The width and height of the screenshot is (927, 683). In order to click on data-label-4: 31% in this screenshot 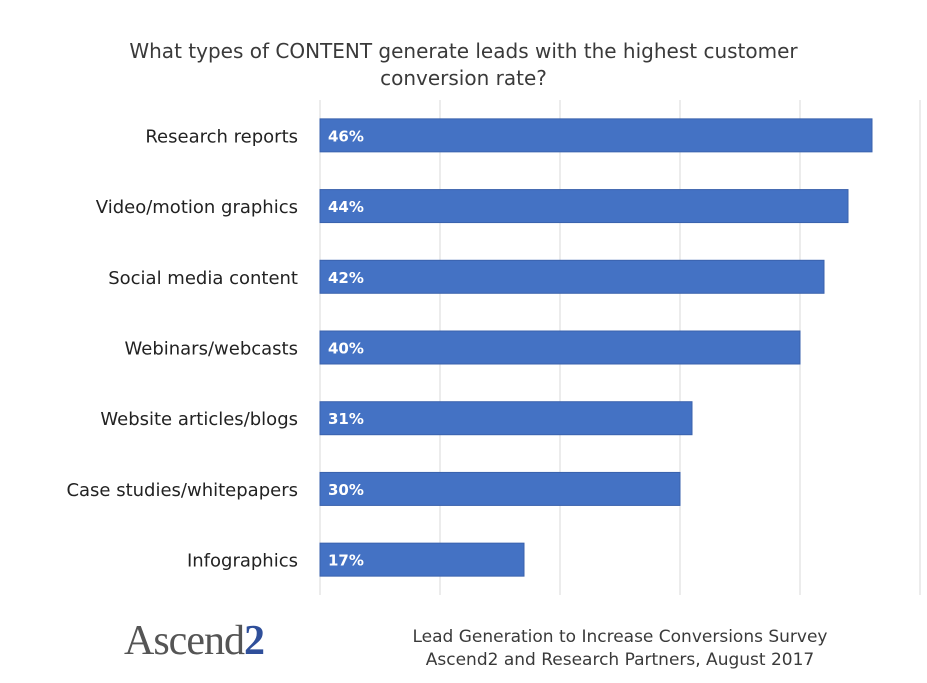, I will do `click(346, 419)`.